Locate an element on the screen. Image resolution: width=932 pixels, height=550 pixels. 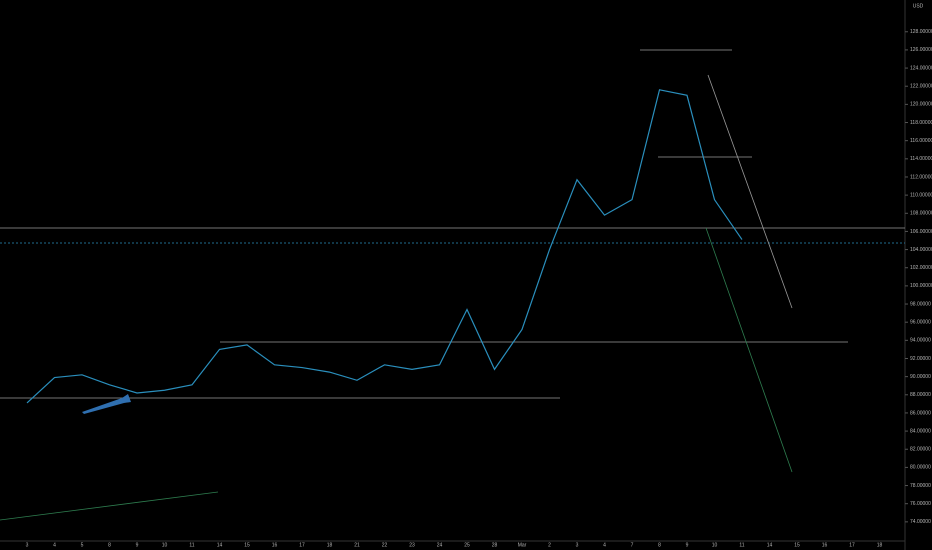
x-tick-label: 21 is located at coordinates (357, 545).